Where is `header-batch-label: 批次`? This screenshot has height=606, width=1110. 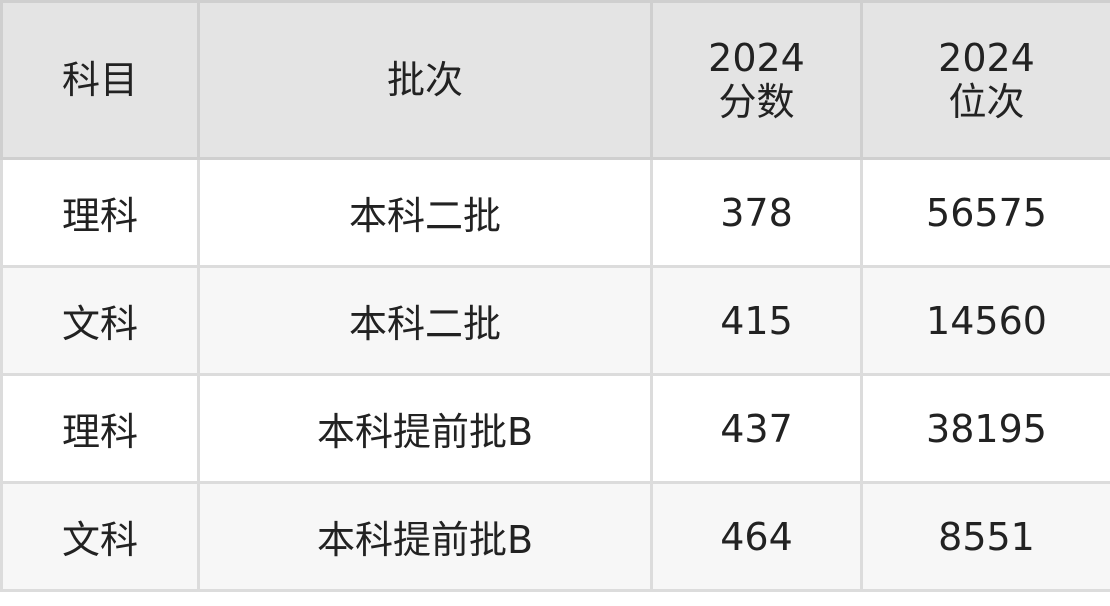 header-batch-label: 批次 is located at coordinates (424, 80).